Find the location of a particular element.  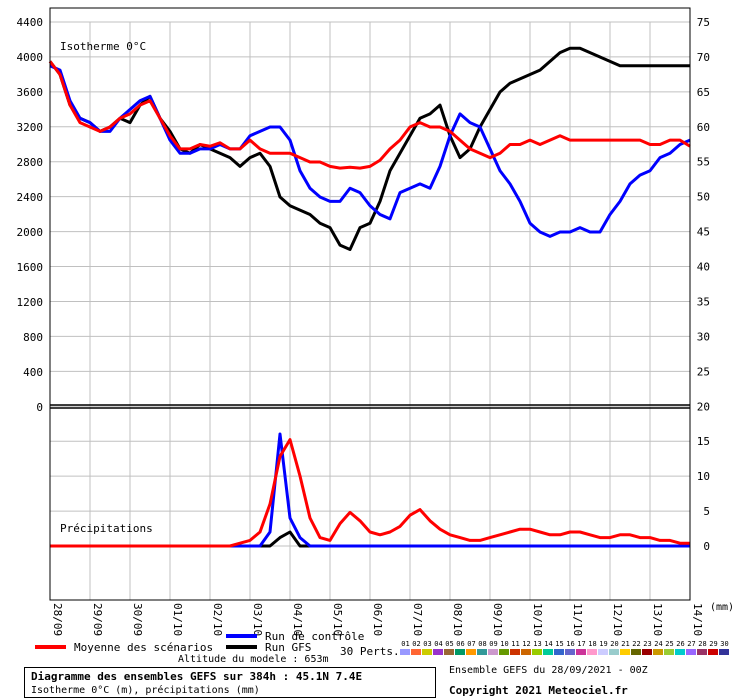

iso-tick-label: 1200 is located at coordinates (30, 302).